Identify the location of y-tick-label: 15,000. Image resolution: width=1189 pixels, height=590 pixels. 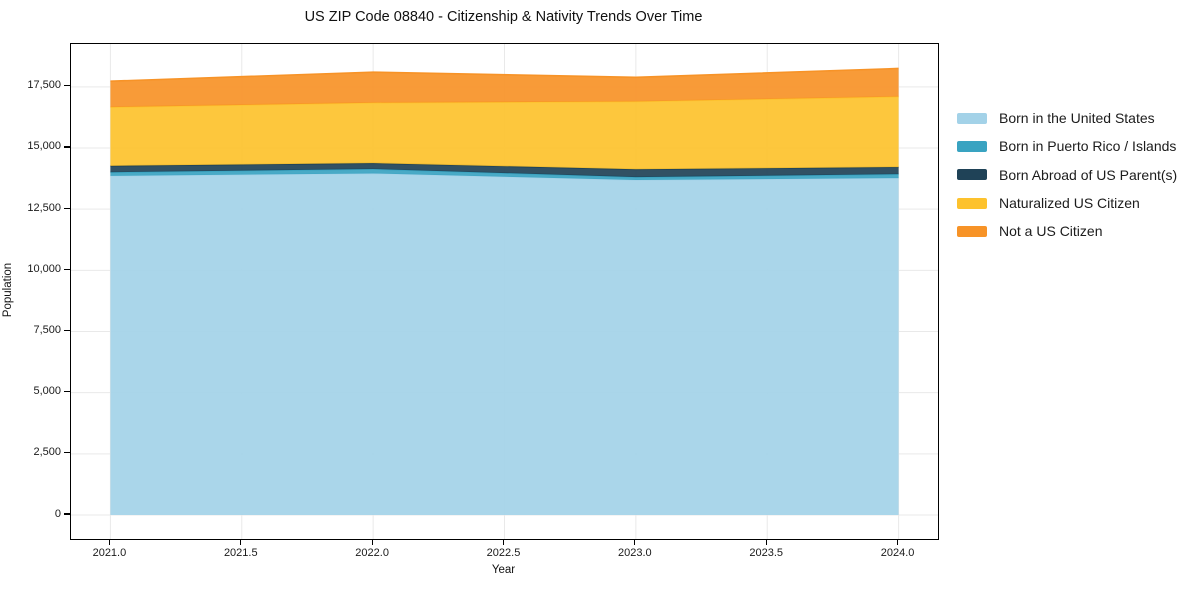
(44, 146).